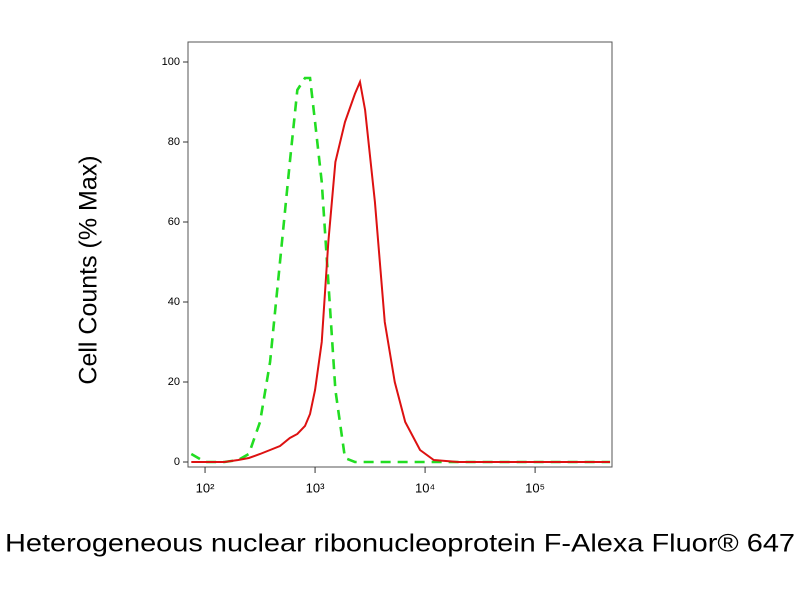  What do you see at coordinates (425, 487) in the screenshot?
I see `x-tick-label: 10⁴` at bounding box center [425, 487].